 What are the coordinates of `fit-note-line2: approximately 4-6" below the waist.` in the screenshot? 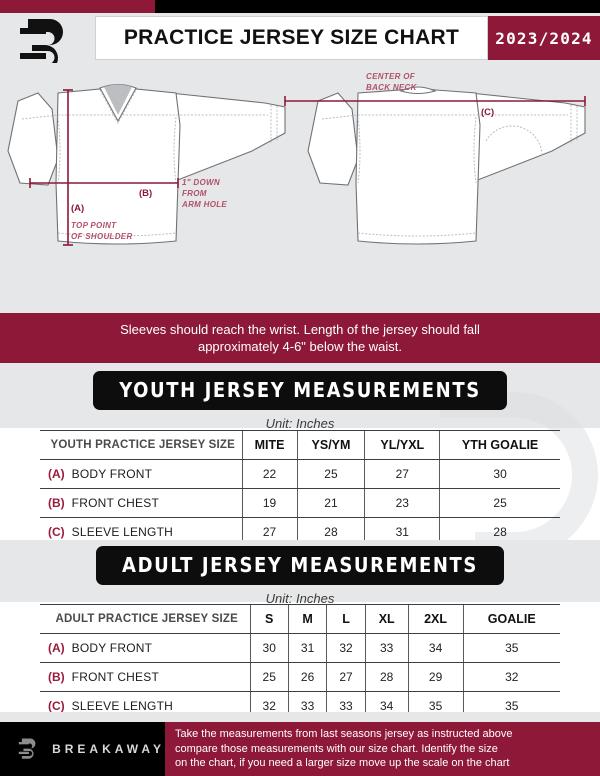 It's located at (300, 346).